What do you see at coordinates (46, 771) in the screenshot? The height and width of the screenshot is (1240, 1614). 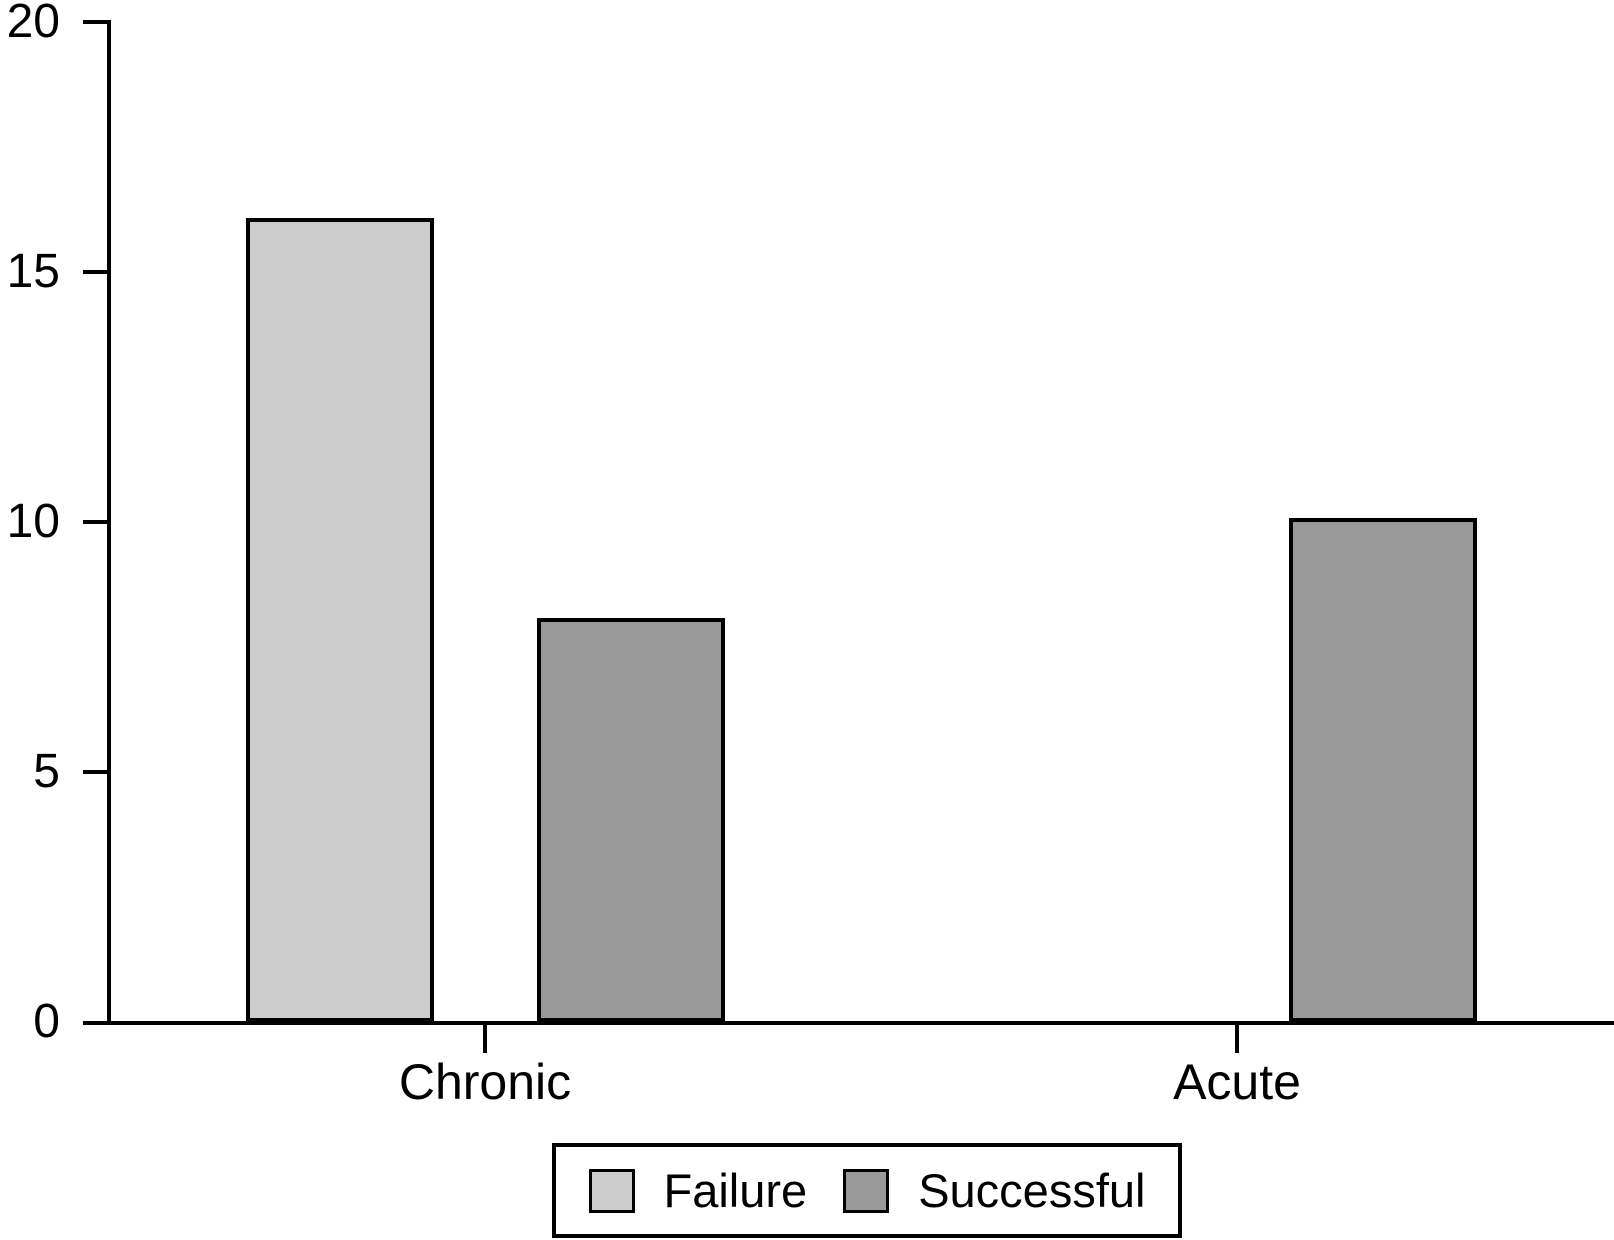 I see `y-tick-label-5: 5` at bounding box center [46, 771].